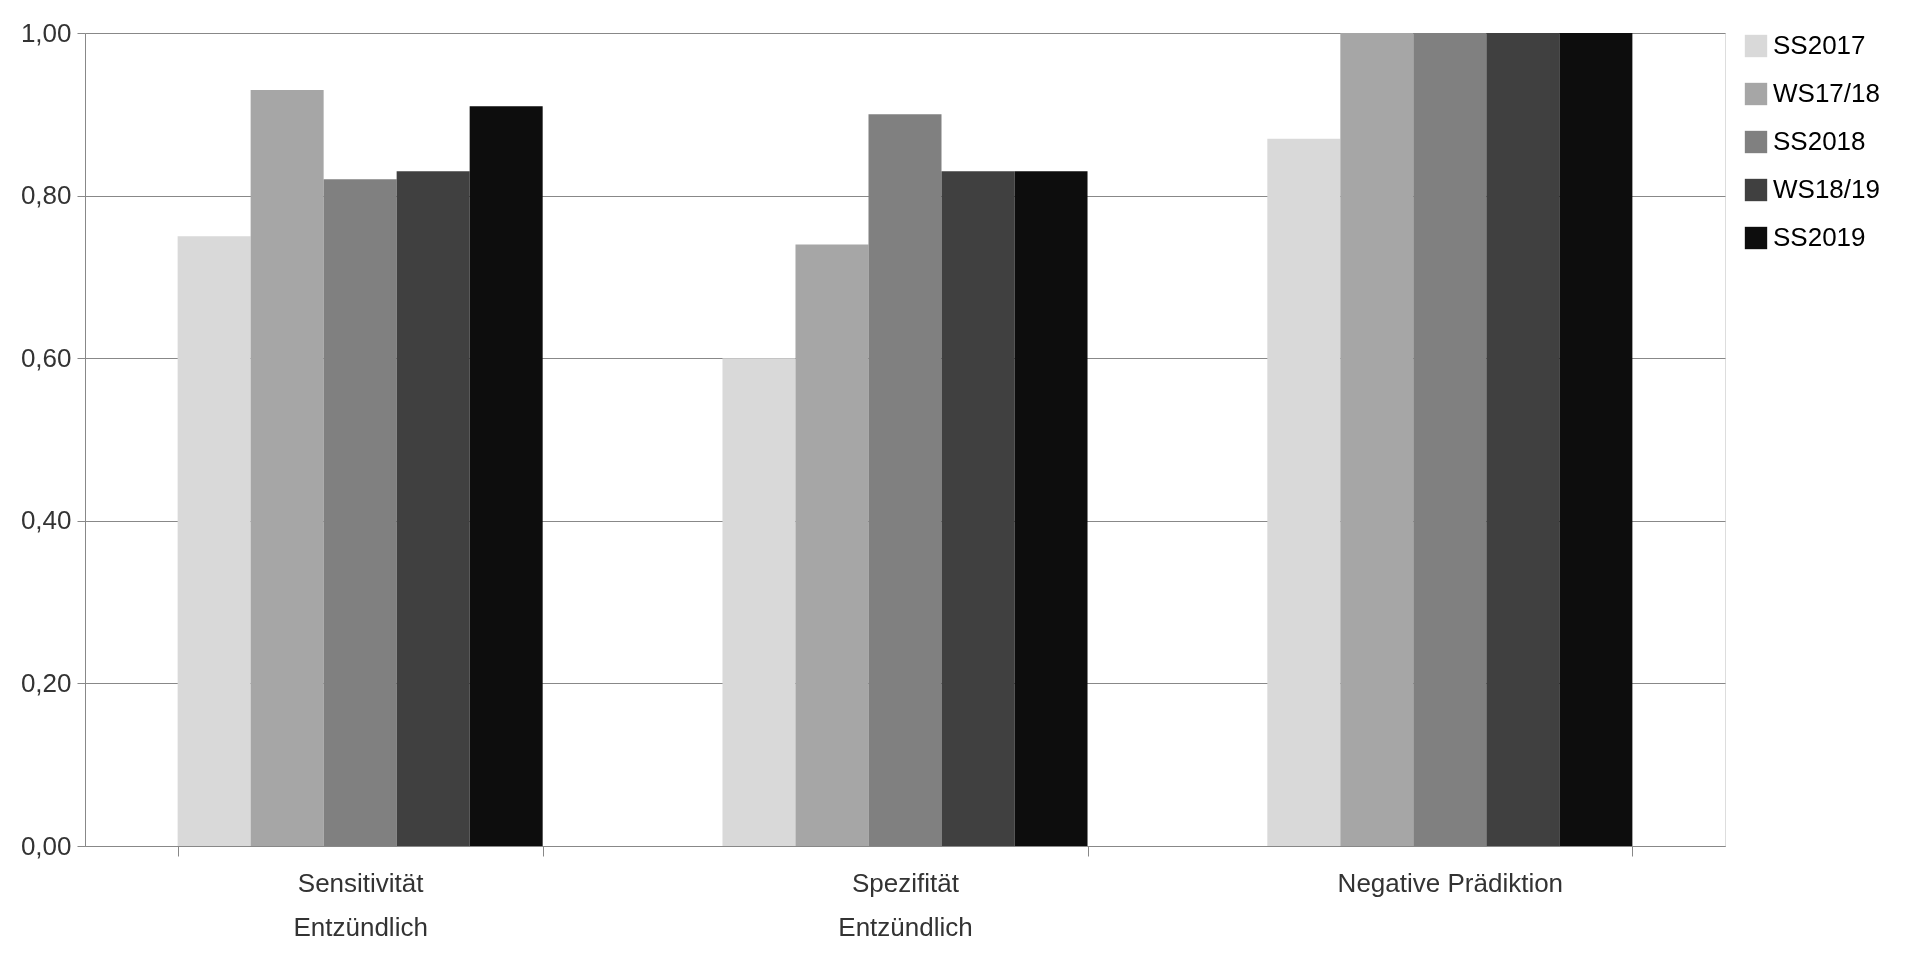  I want to click on legend-label: SS2018, so click(1819, 141).